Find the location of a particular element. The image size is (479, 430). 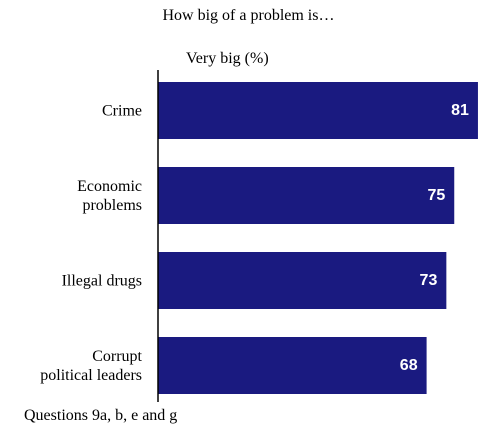

category-label: political leaders is located at coordinates (91, 375).